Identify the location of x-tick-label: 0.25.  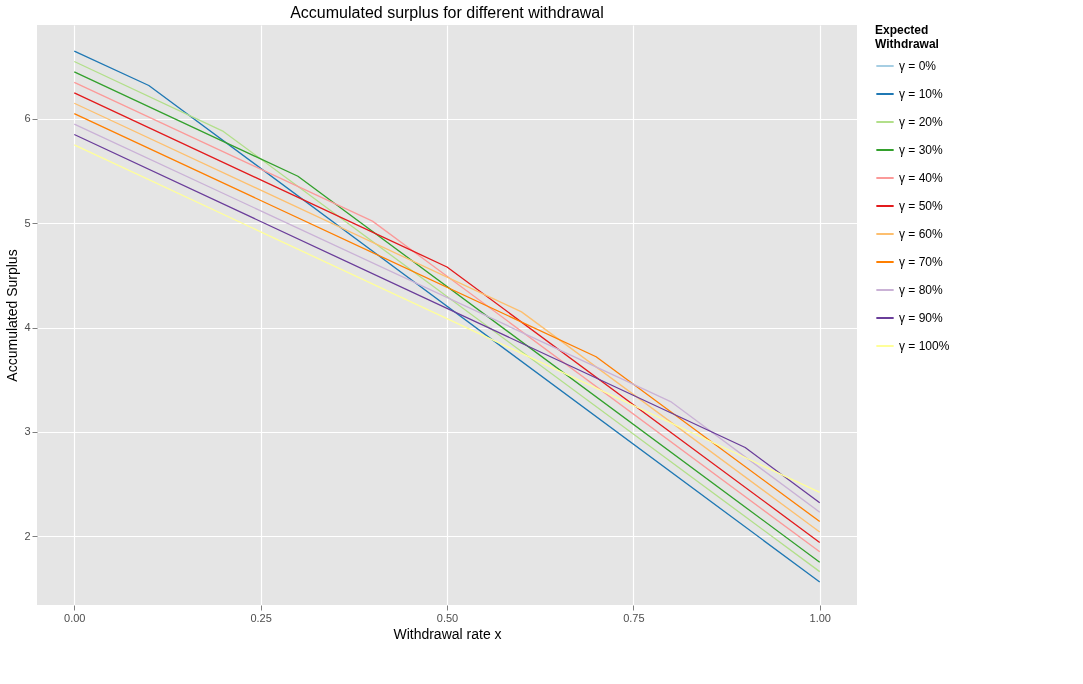
(261, 617).